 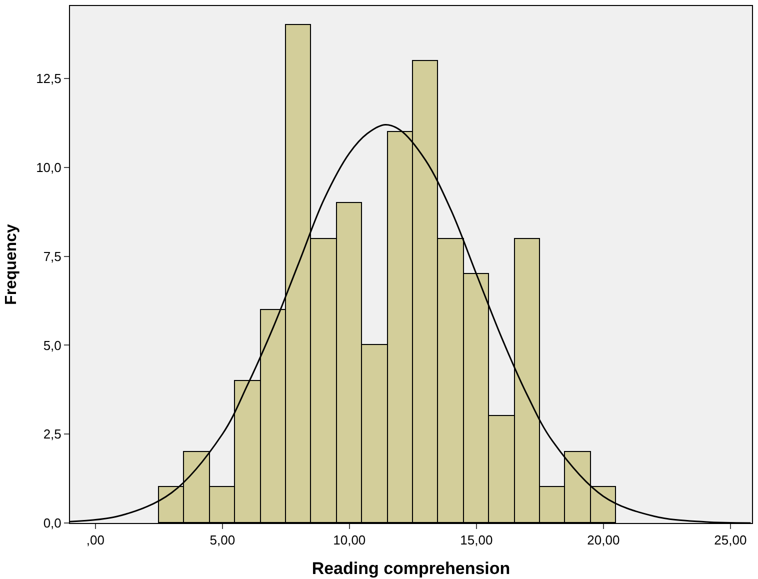 I want to click on y-tick-label: 0,0, so click(x=52, y=523).